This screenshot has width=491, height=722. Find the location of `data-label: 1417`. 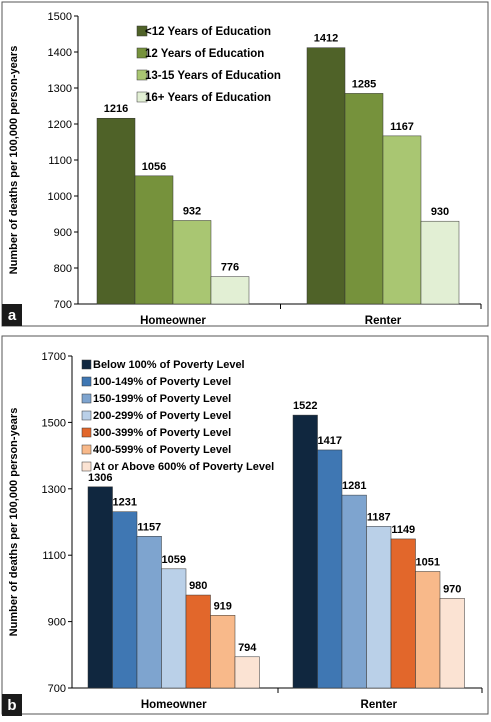

data-label: 1417 is located at coordinates (330, 441).